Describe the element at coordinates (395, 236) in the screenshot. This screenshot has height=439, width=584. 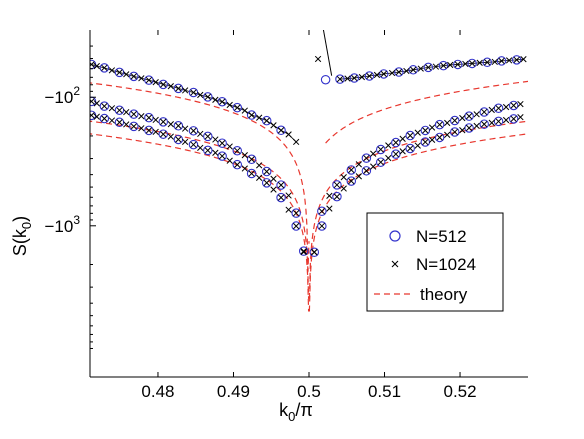
I see `legend-circle-marker` at that location.